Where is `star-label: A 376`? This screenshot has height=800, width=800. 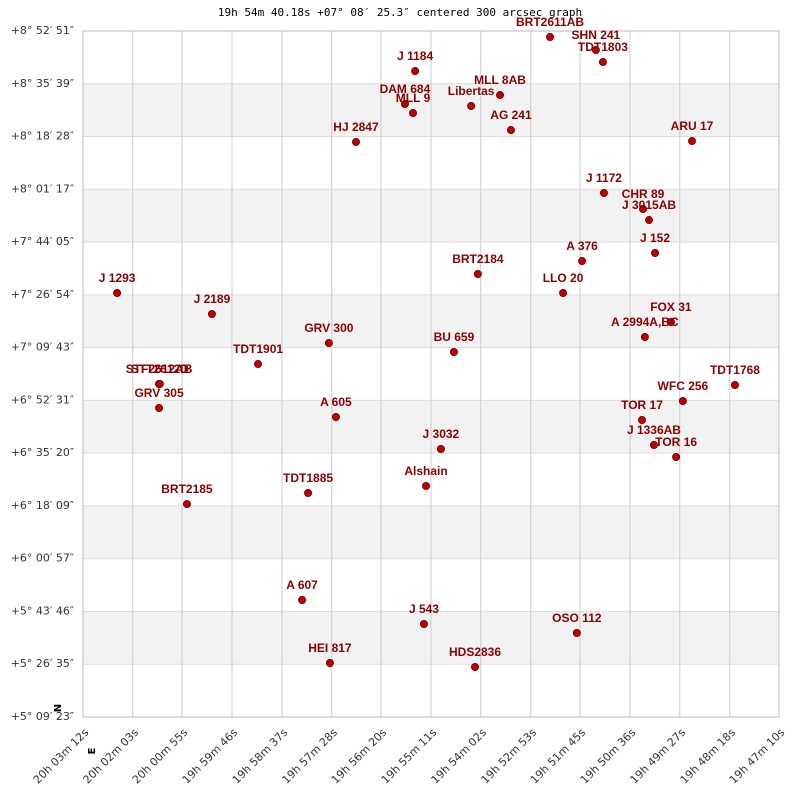 star-label: A 376 is located at coordinates (582, 246).